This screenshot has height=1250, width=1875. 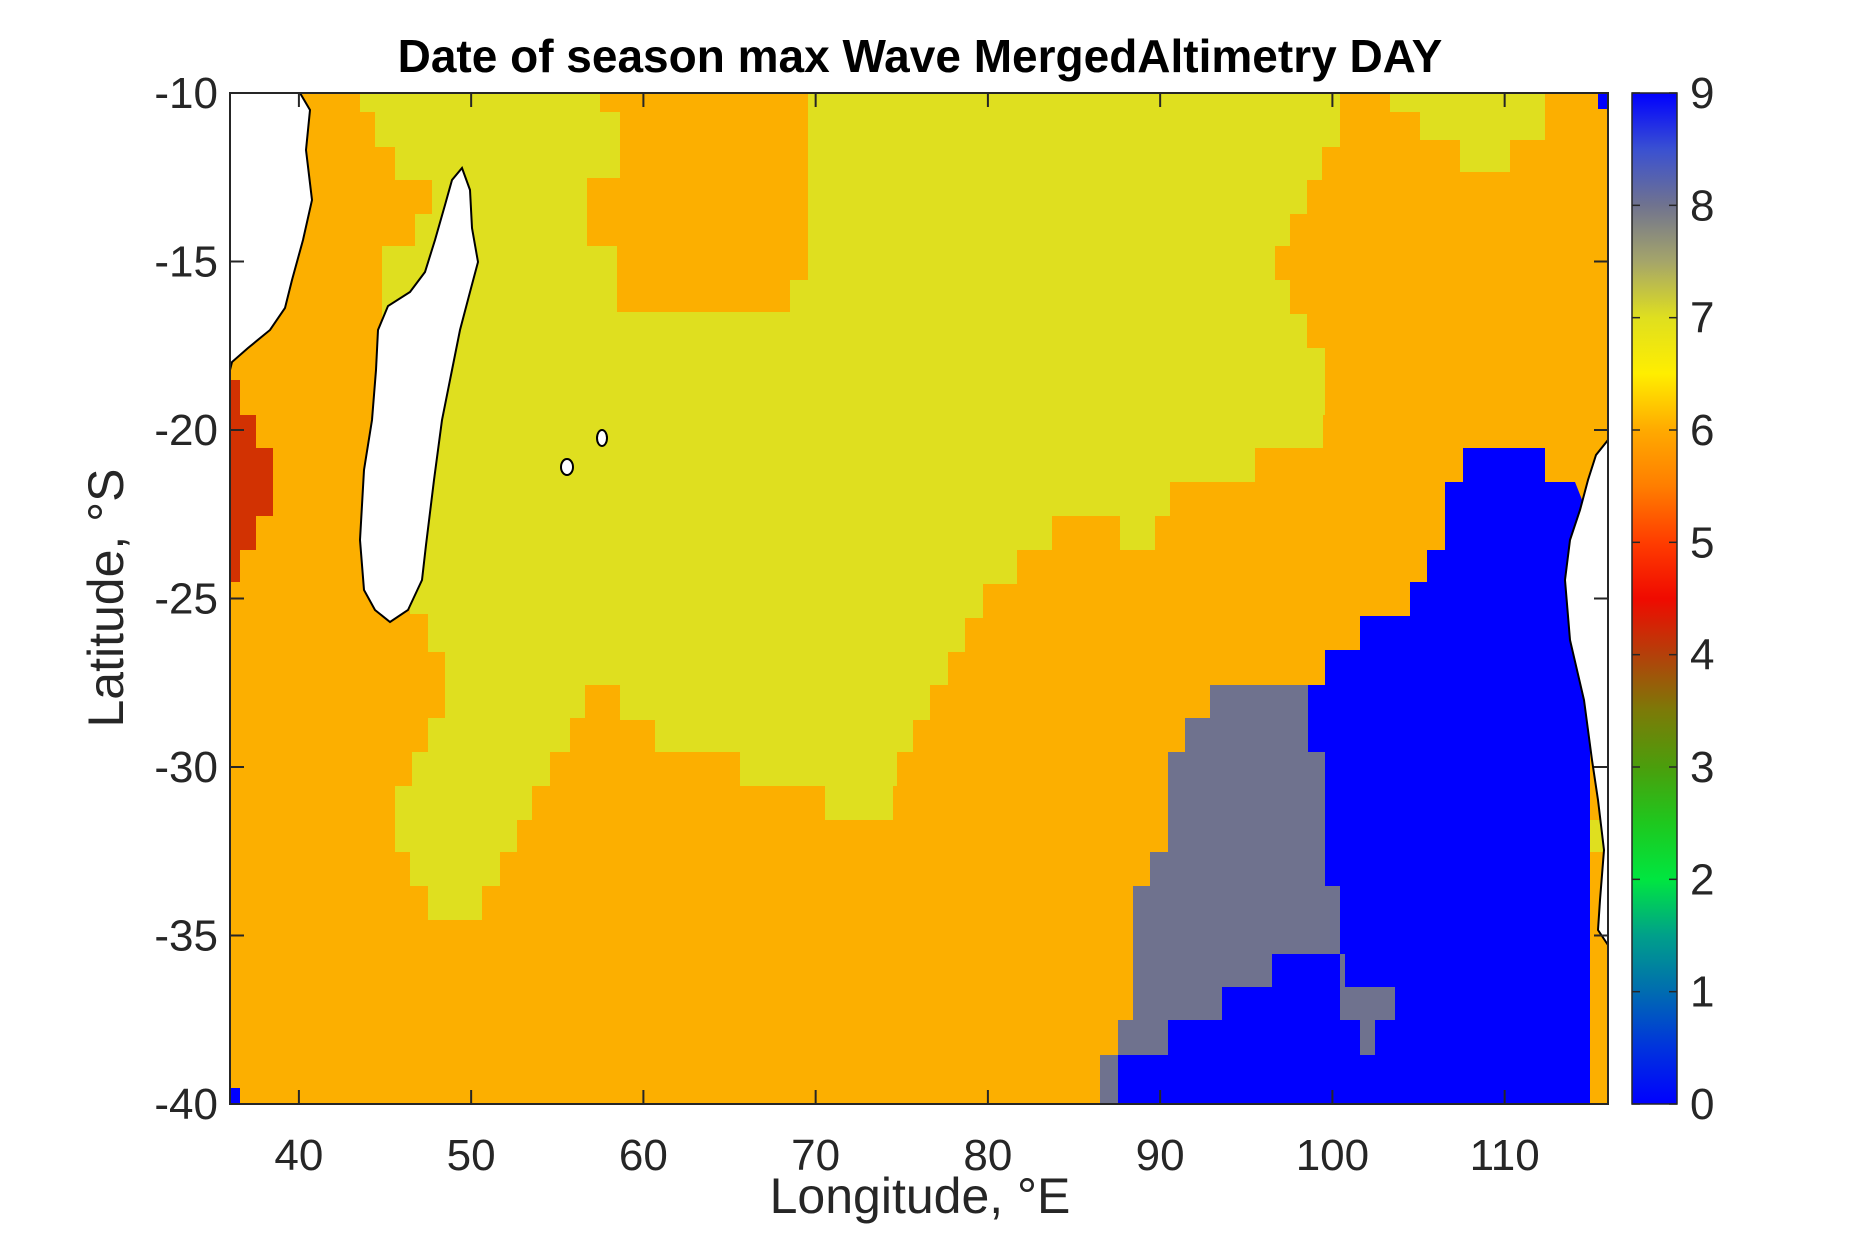 I want to click on colorbar: 0 1 2 3 4 5 6 7 8 9, so click(x=1672, y=599).